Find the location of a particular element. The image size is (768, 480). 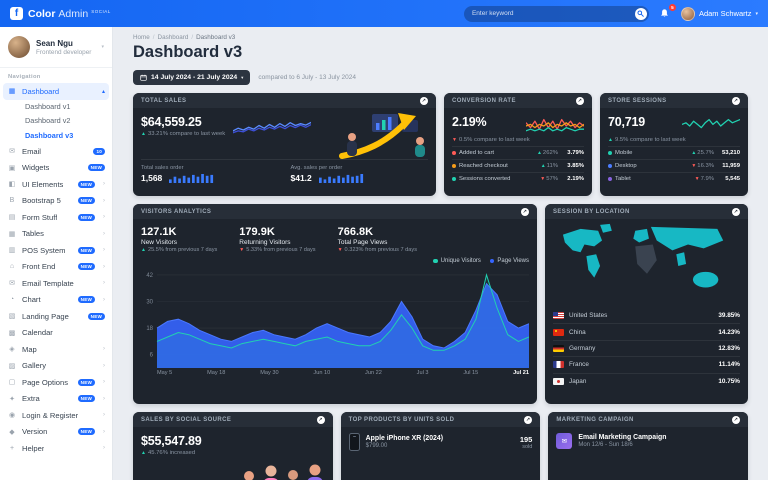

sidebar-item-page-options: ▢ Page Options NEW › is located at coordinates (56, 382).